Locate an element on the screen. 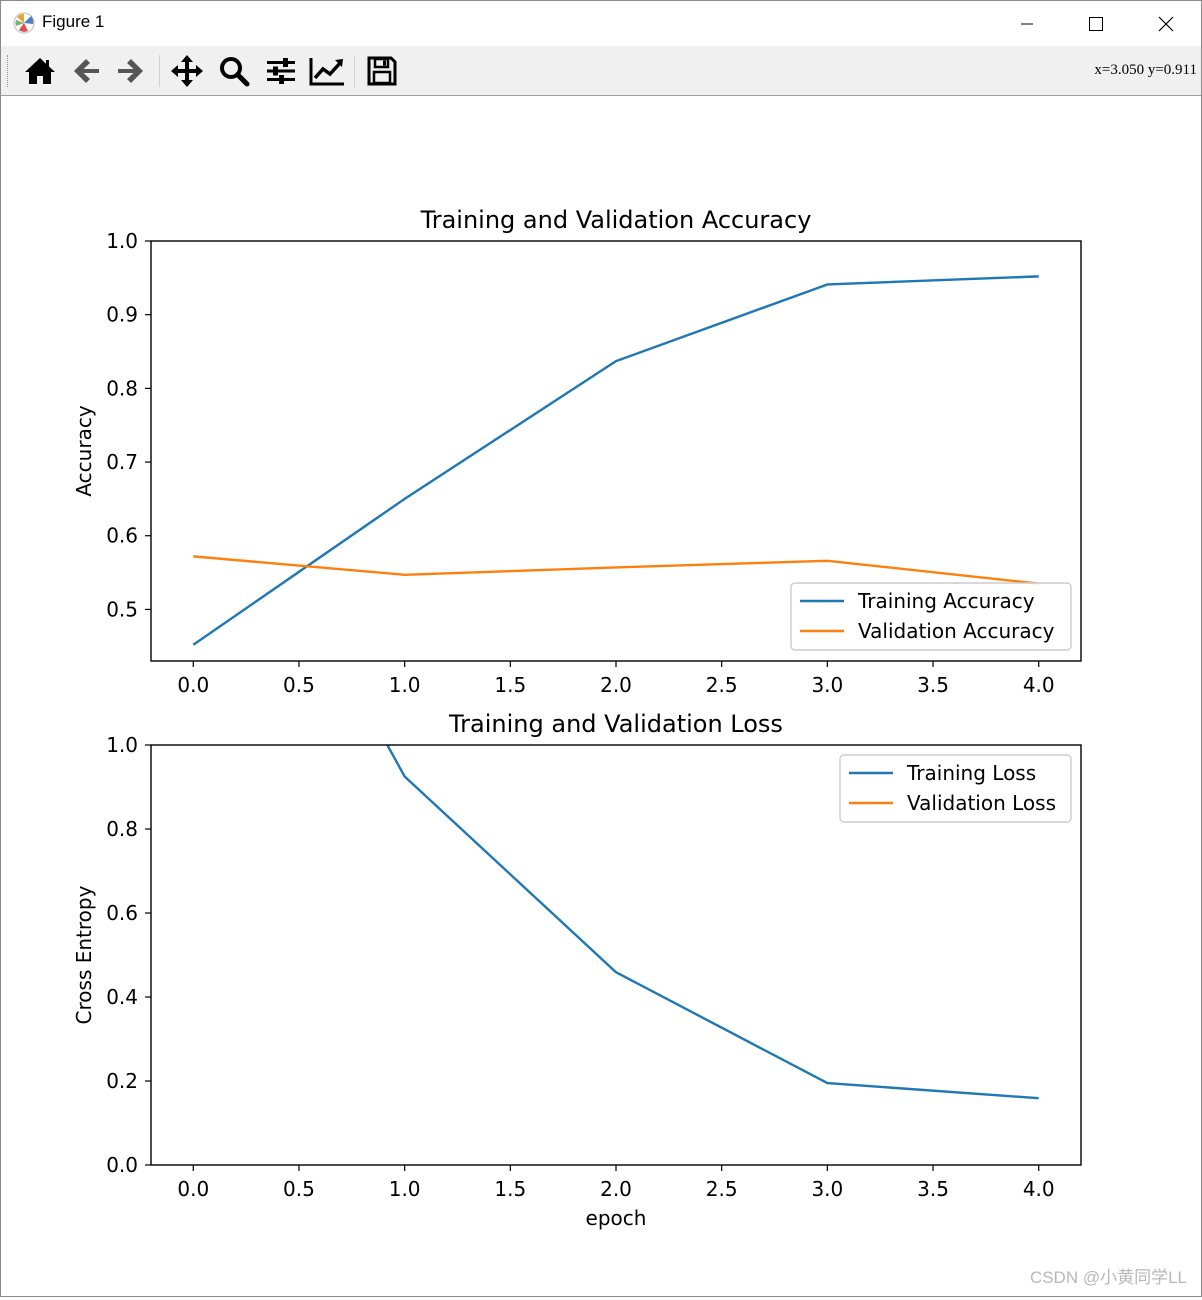  cursor-coordinates: x=3.050 y=0.911 is located at coordinates (1145, 70).